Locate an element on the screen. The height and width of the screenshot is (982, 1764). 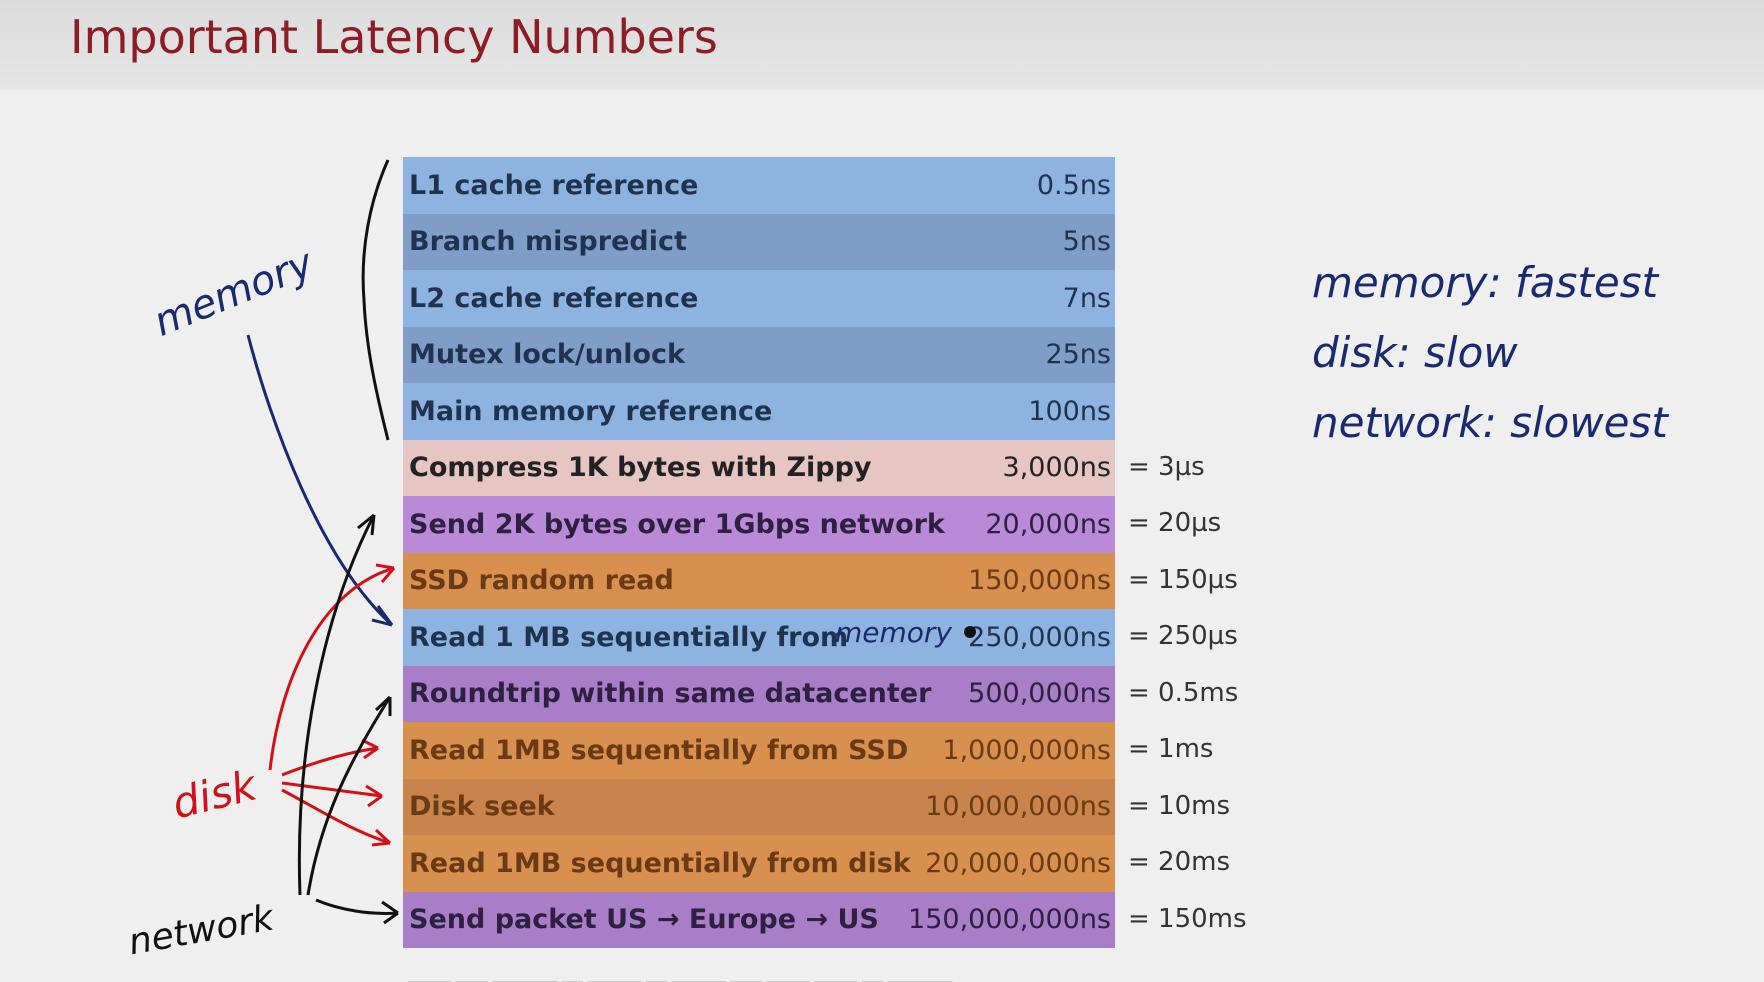
converted-value: = 20ms is located at coordinates (1179, 862).